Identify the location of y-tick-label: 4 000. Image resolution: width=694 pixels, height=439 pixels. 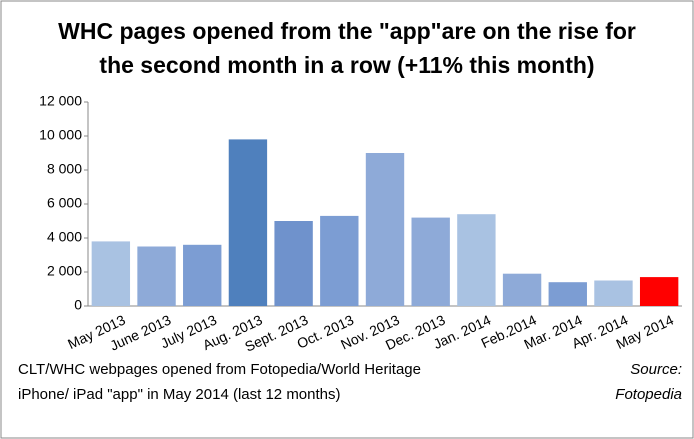
(64, 237).